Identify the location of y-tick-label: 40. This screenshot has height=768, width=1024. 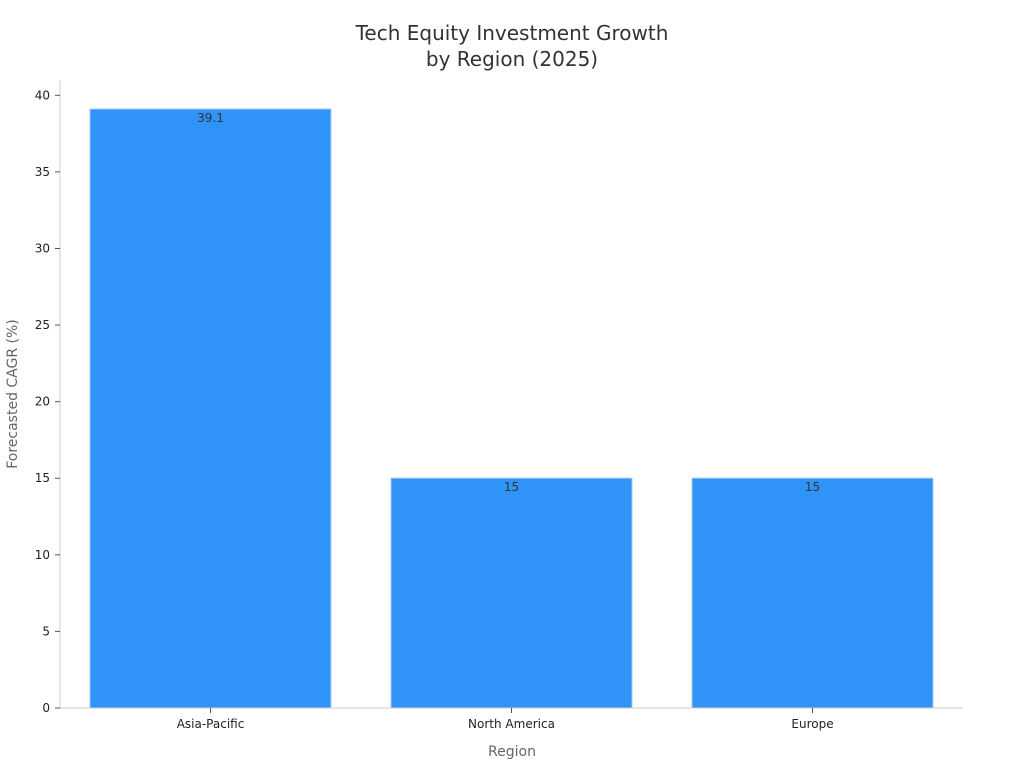
(42, 95).